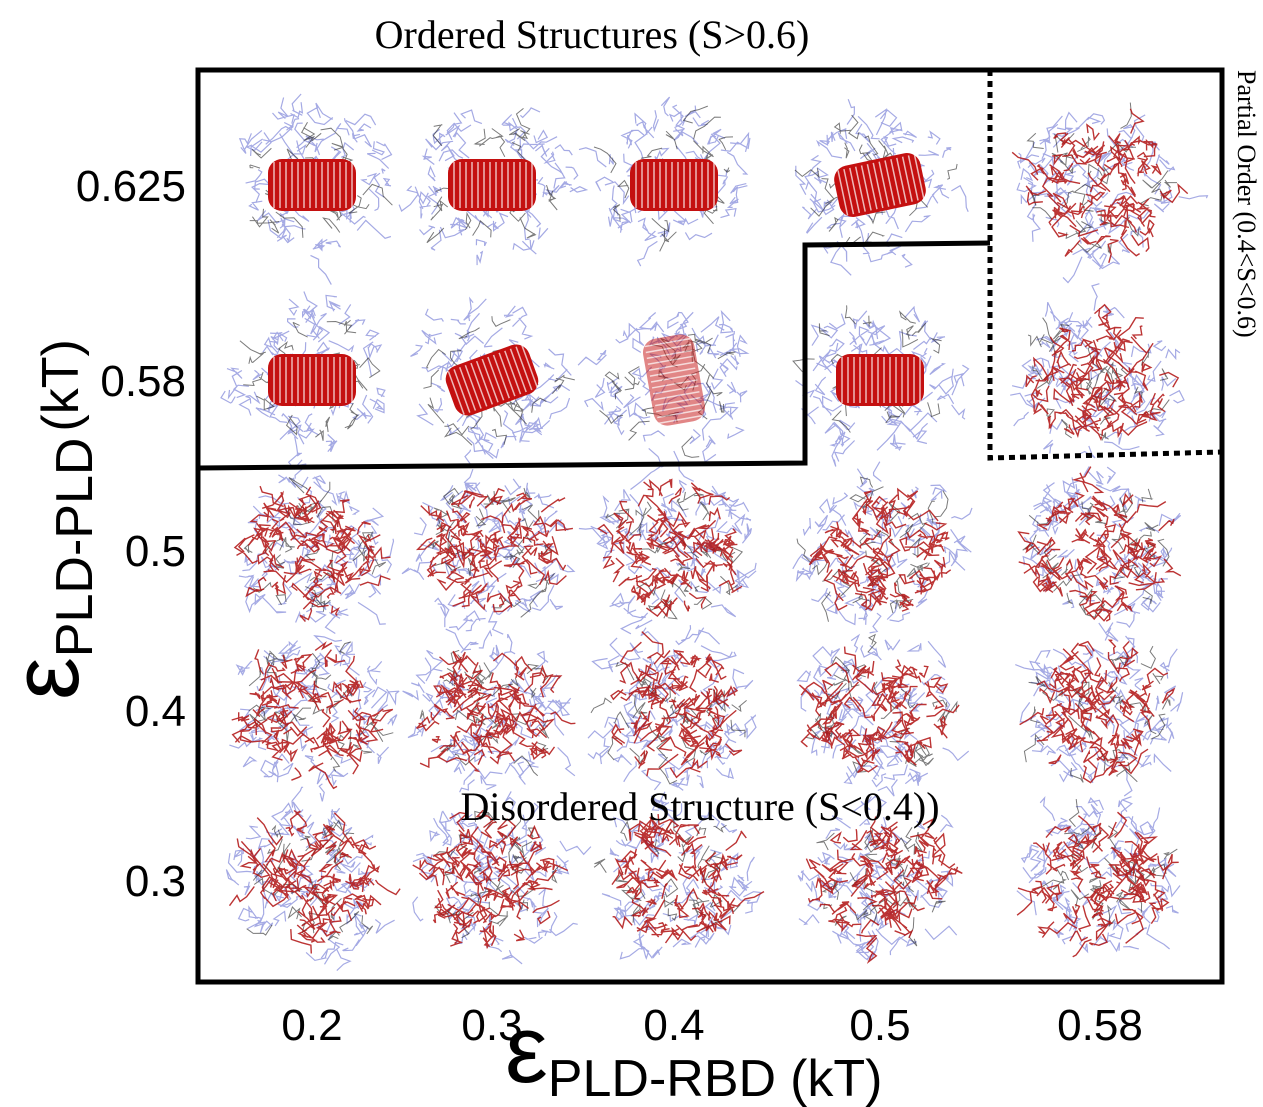  I want to click on x-tick-label: 0.4, so click(673, 1025).